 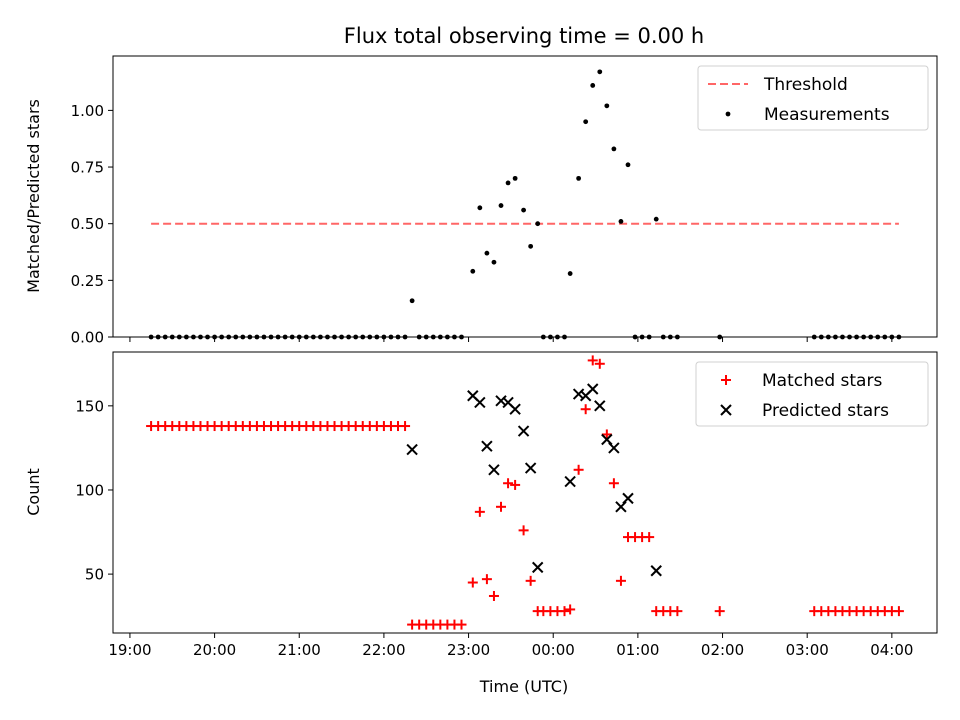 What do you see at coordinates (89, 490) in the screenshot?
I see `bottom-y-tick-label: 100` at bounding box center [89, 490].